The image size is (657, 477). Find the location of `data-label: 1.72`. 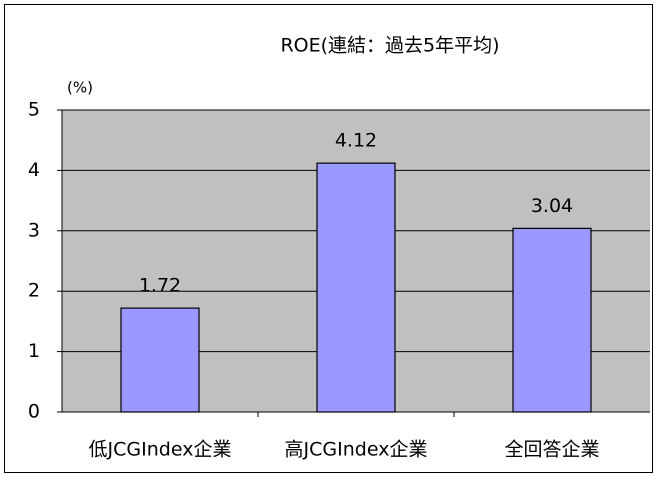

data-label: 1.72 is located at coordinates (160, 286).